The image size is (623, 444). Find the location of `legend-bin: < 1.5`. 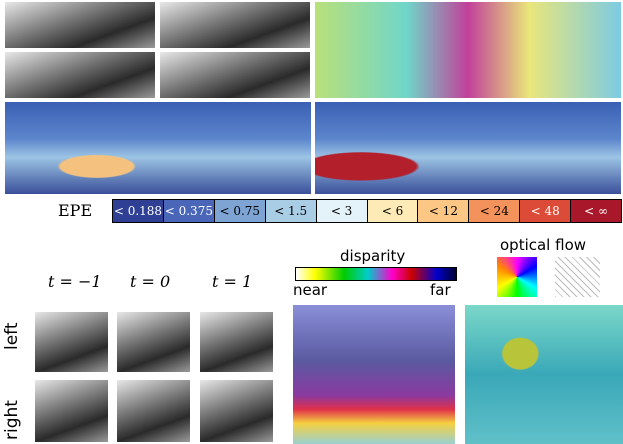

legend-bin: < 1.5 is located at coordinates (290, 211).